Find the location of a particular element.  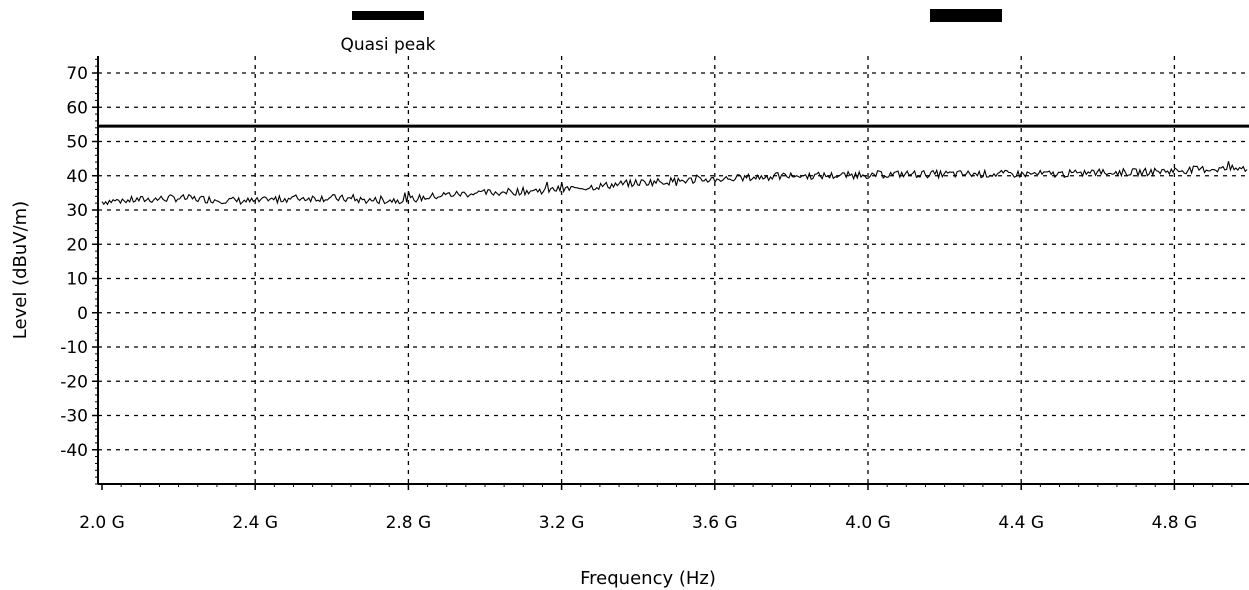

y-tick-label: 40 is located at coordinates (77, 177).